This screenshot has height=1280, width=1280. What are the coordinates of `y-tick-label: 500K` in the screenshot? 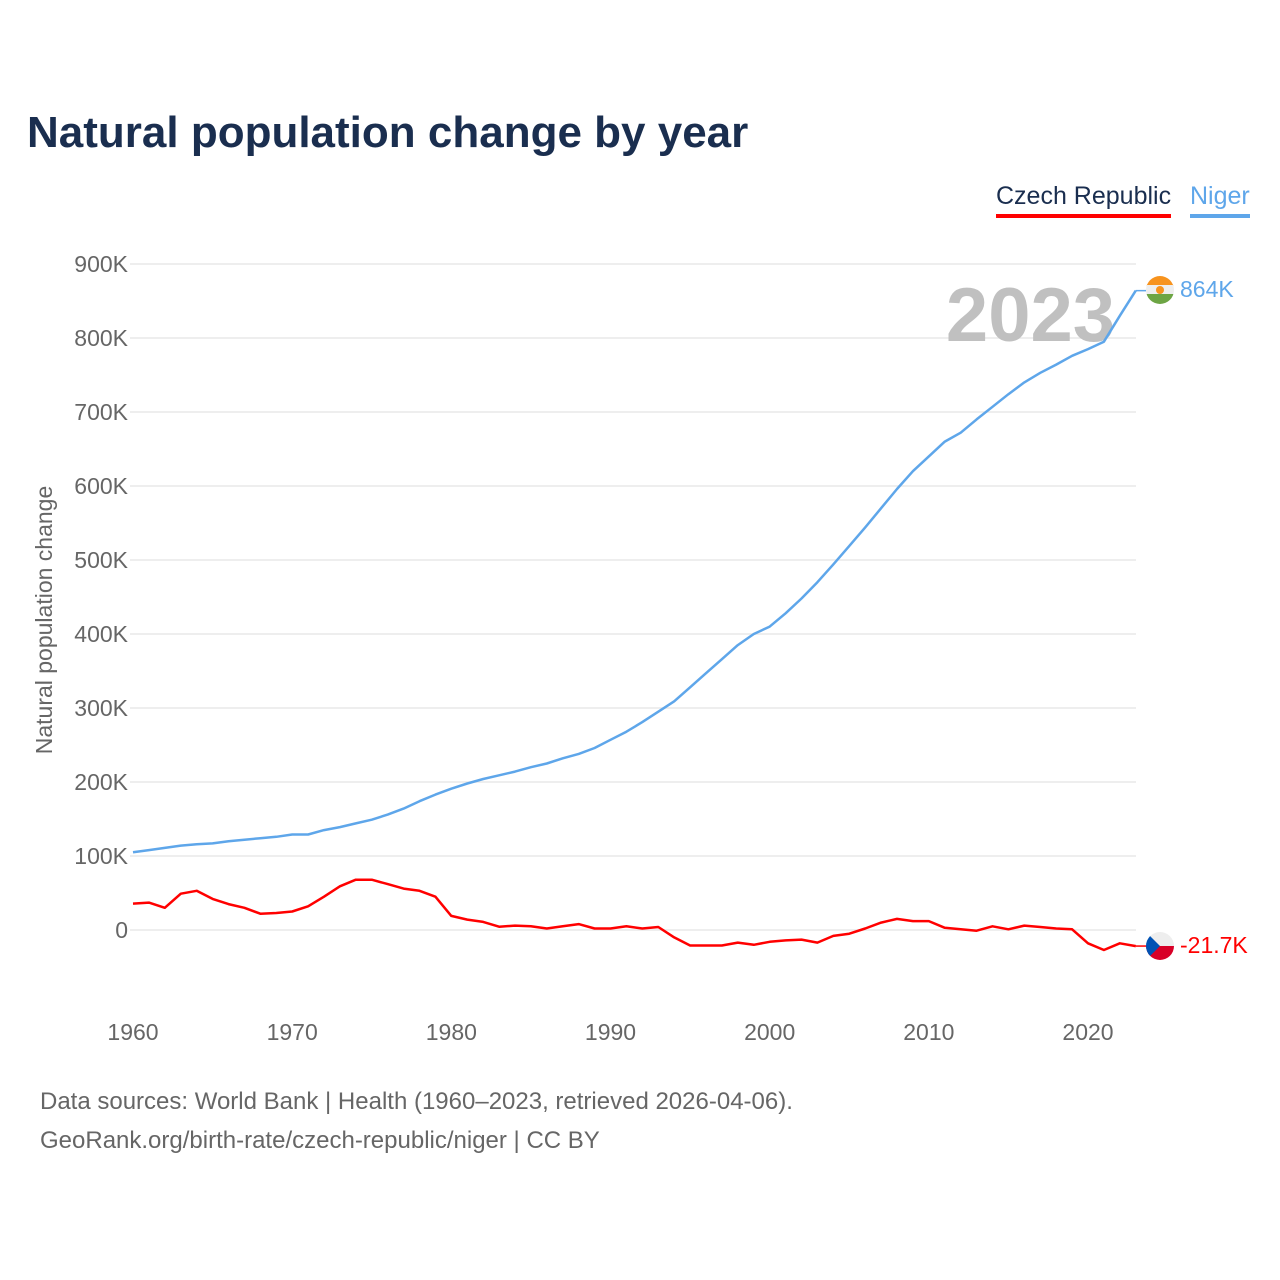 It's located at (101, 560).